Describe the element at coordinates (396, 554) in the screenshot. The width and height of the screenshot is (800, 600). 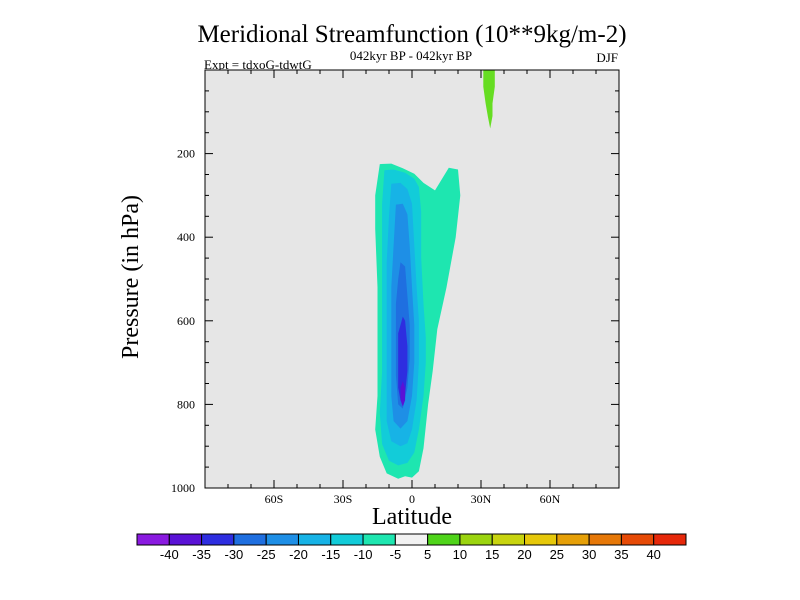
I see `colorbar-label: -5` at that location.